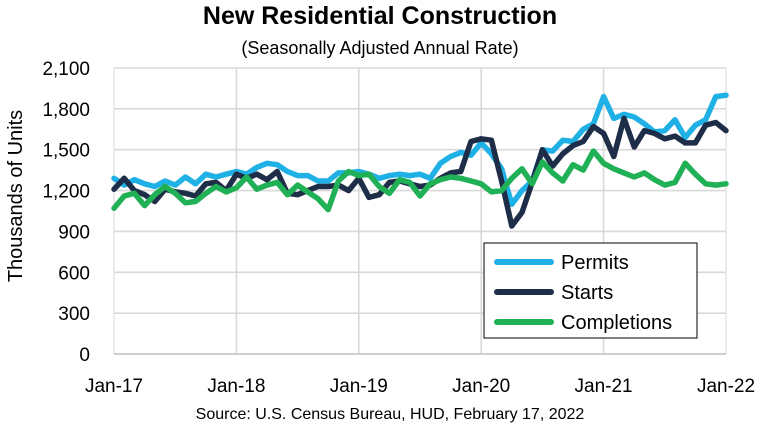  What do you see at coordinates (587, 293) in the screenshot?
I see `legend-label-starts: Starts` at bounding box center [587, 293].